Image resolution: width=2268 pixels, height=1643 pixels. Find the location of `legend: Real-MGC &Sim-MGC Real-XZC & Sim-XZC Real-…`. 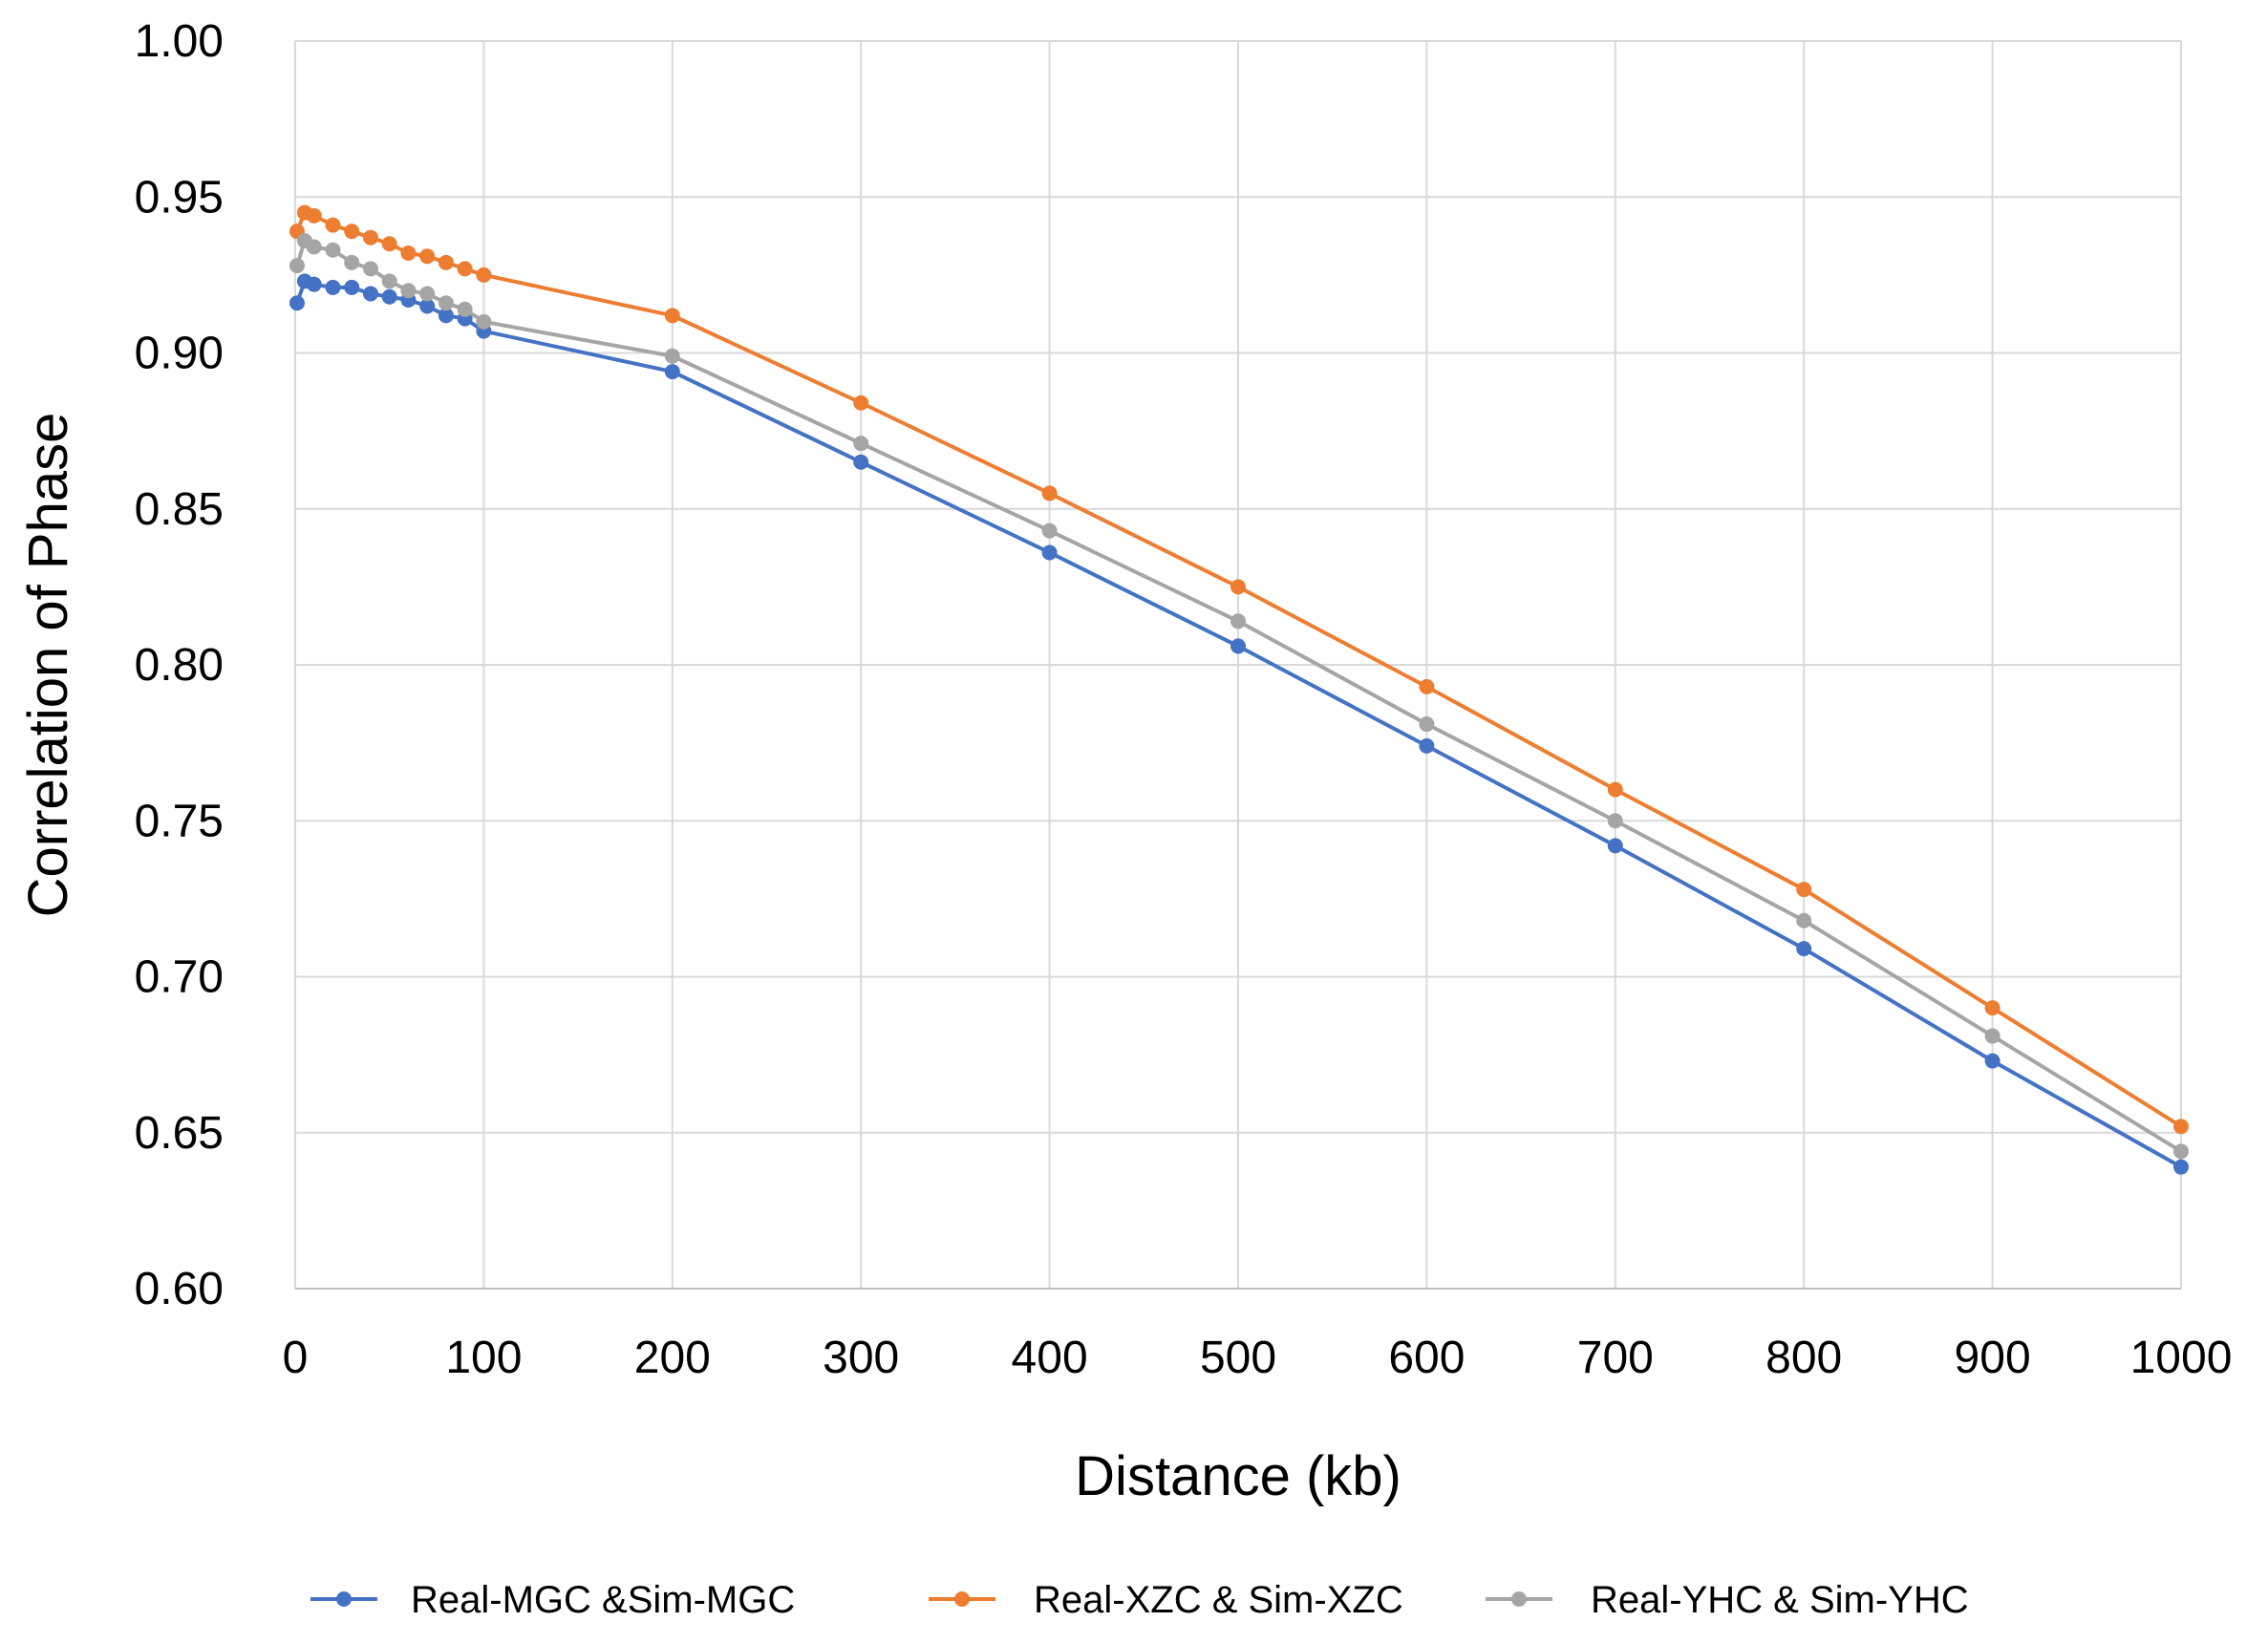

legend: Real-MGC &Sim-MGC Real-XZC & Sim-XZC Real-… is located at coordinates (1140, 1600).